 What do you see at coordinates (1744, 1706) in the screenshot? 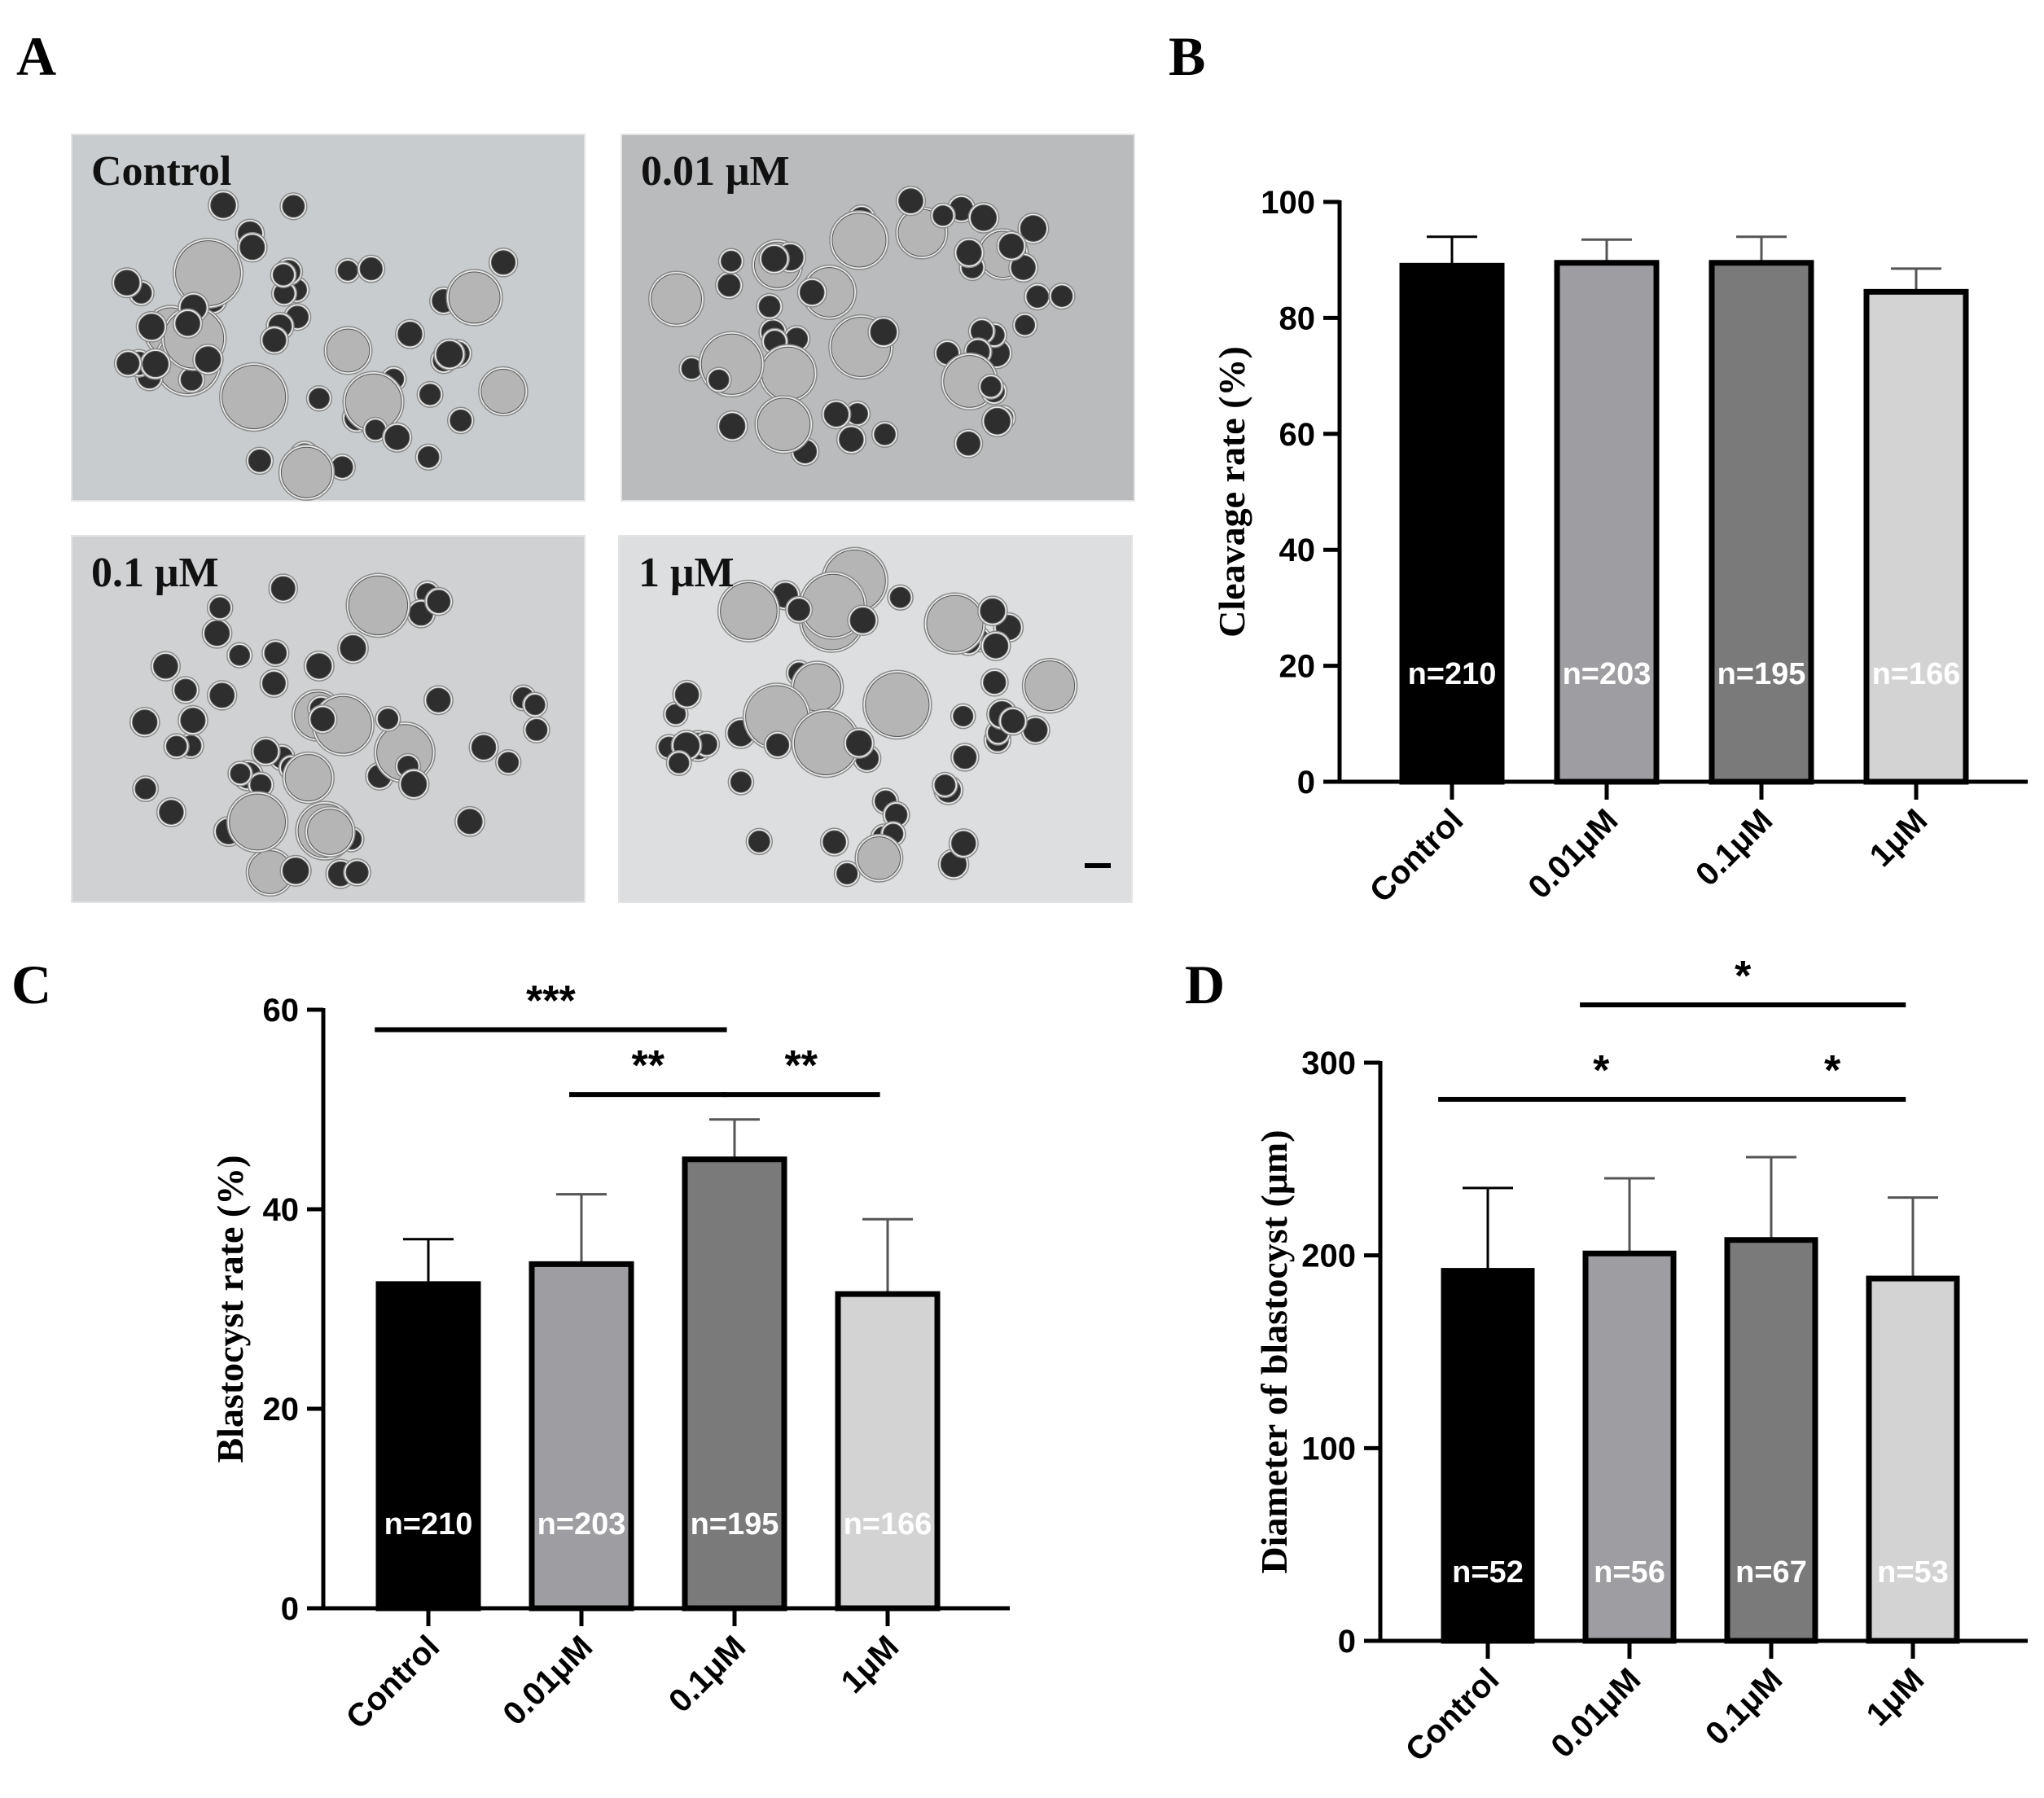
I see `category-label: 0.1μM` at bounding box center [1744, 1706].